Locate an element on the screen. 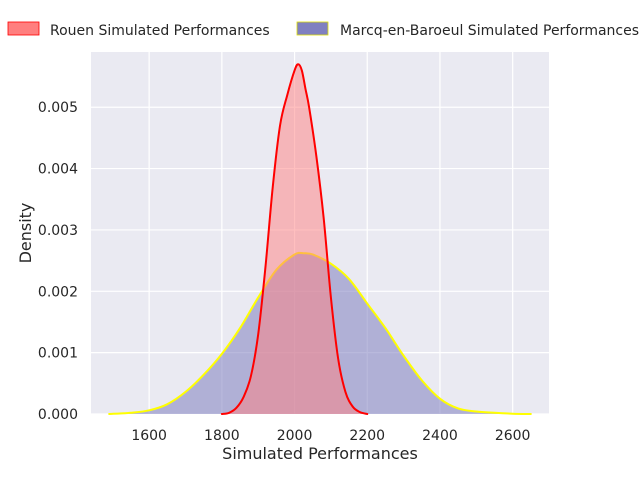 The image size is (640, 480). y-tick-label: 0.000 is located at coordinates (58, 415).